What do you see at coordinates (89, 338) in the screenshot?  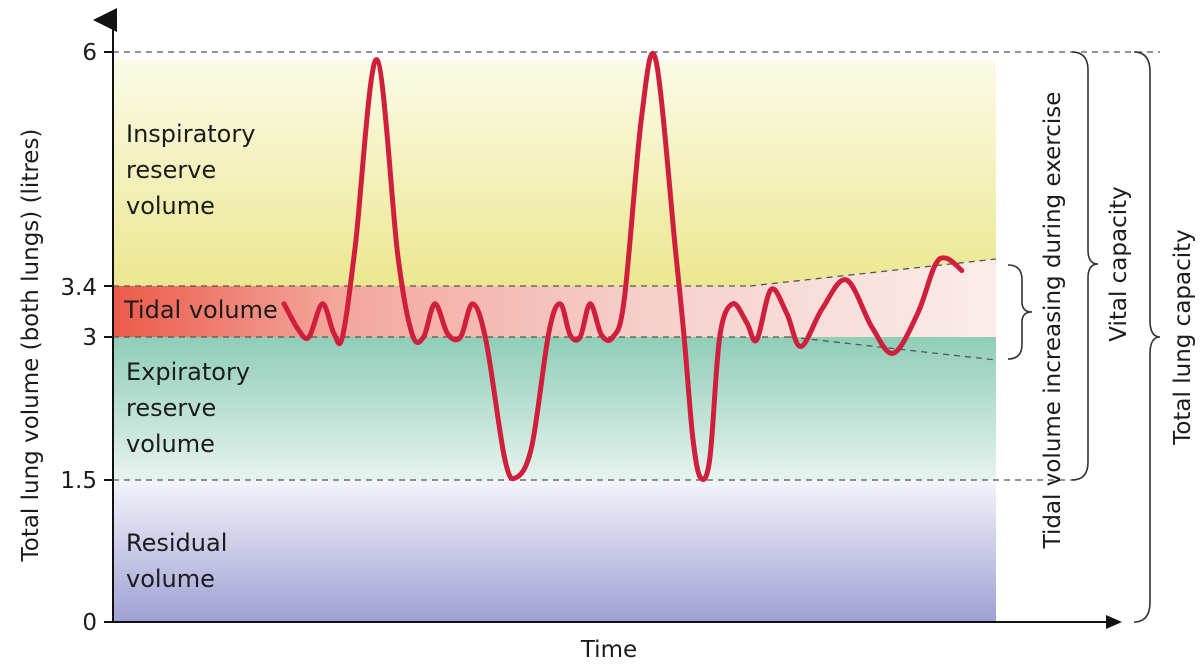 I see `y-tick-label-3: 3` at bounding box center [89, 338].